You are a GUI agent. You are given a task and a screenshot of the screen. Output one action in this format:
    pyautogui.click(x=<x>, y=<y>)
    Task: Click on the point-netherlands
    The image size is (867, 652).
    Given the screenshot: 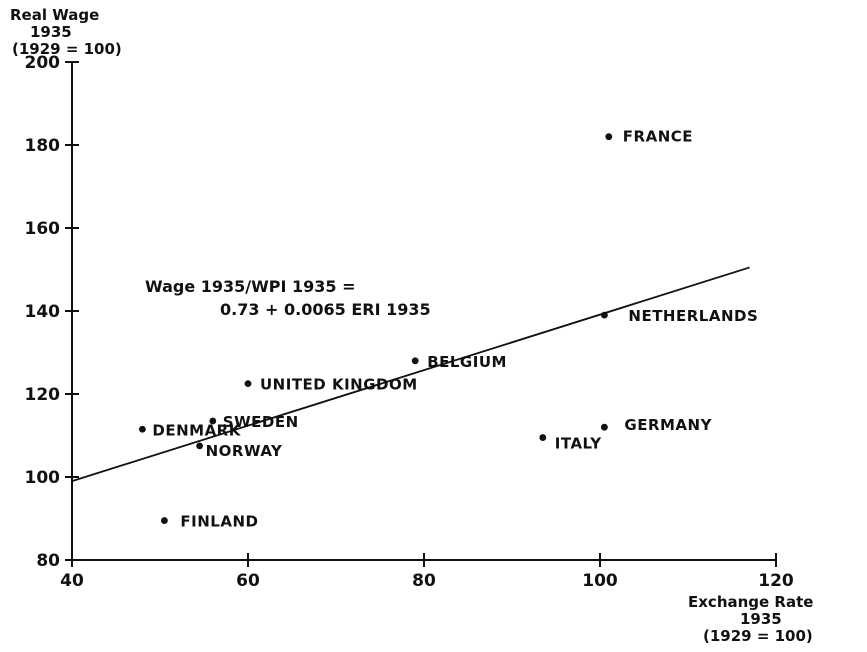 What is the action you would take?
    pyautogui.click(x=604, y=315)
    